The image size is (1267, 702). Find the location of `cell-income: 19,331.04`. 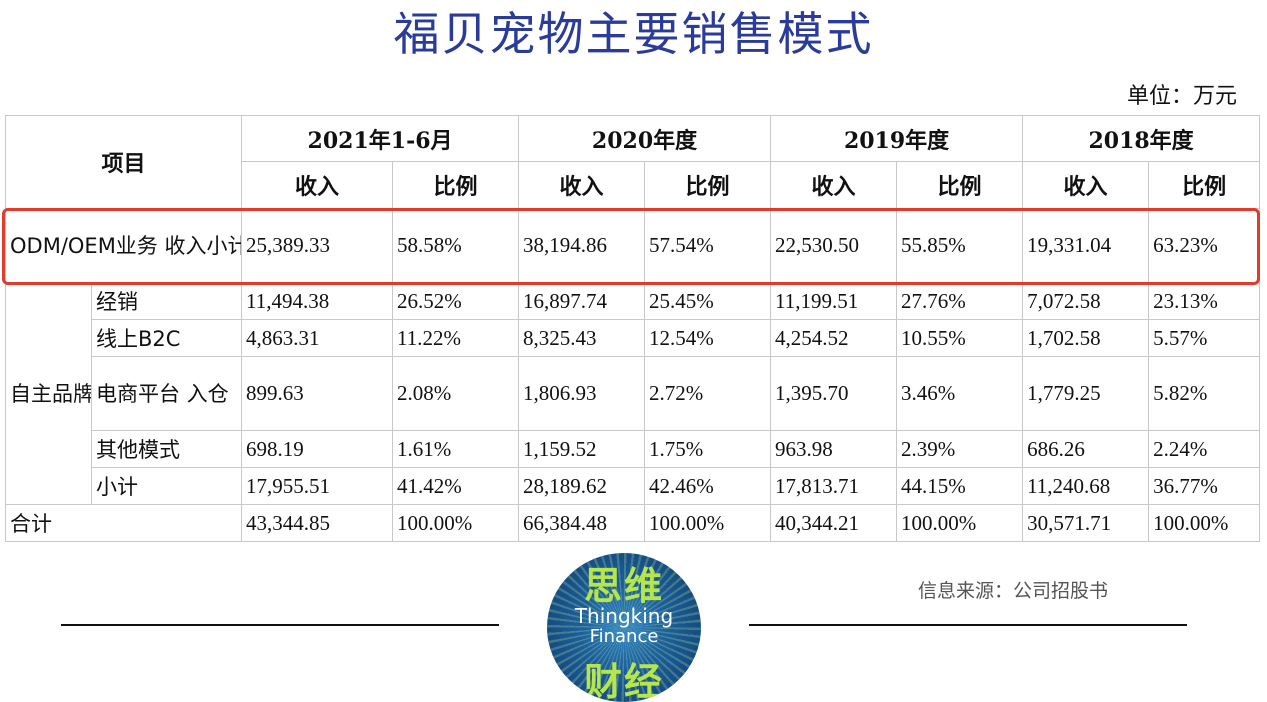

cell-income: 19,331.04 is located at coordinates (1086, 245).